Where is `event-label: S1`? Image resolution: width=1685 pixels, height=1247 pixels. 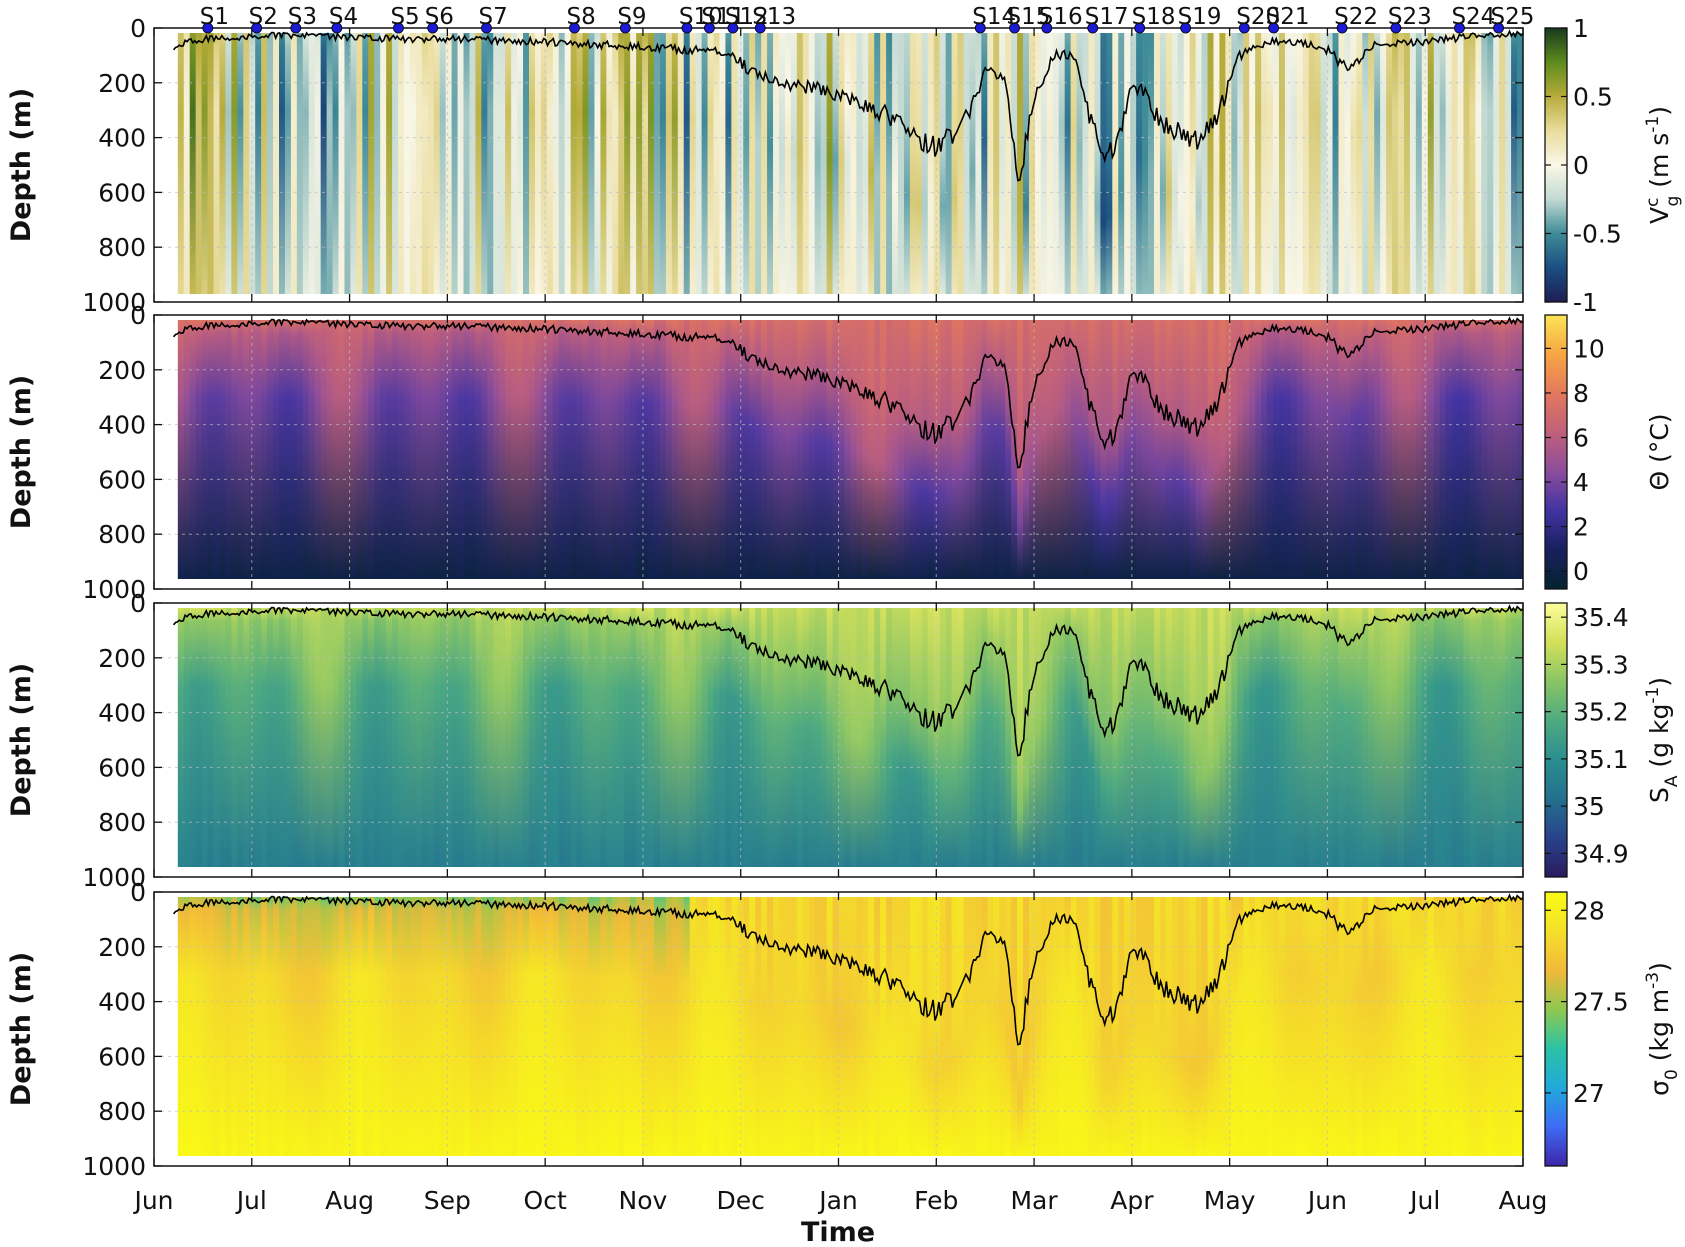 event-label: S1 is located at coordinates (214, 17).